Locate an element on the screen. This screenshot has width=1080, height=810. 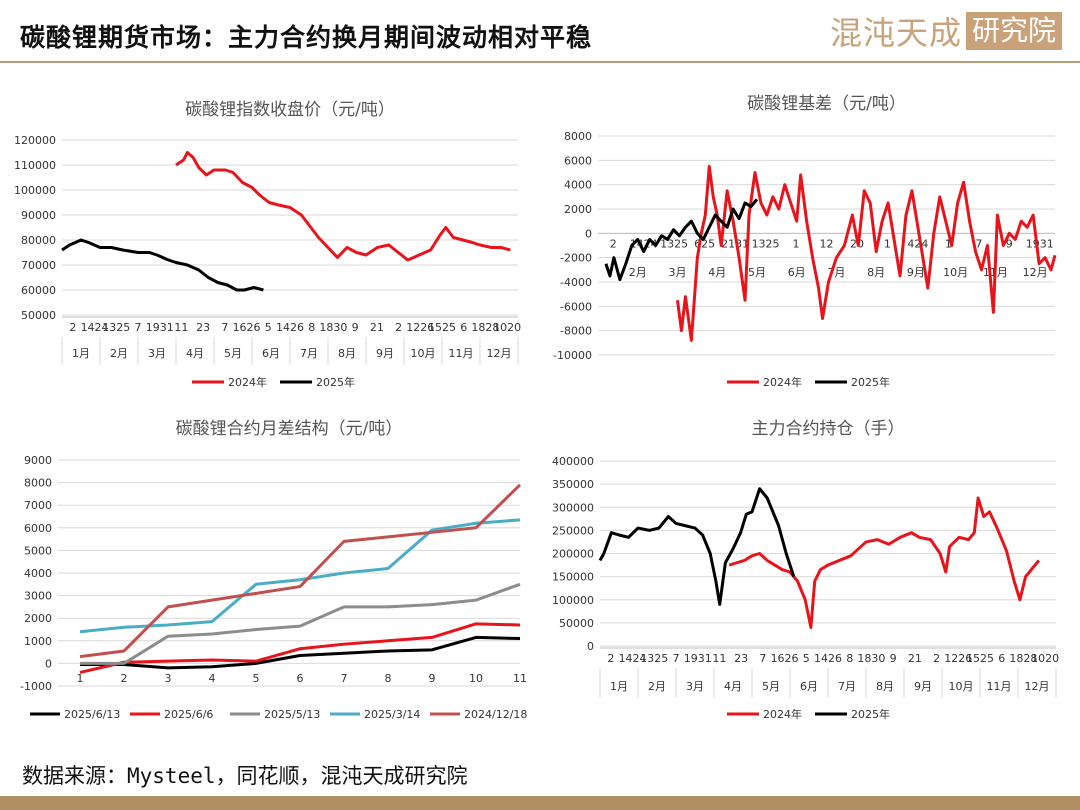
footer-bar is located at coordinates (540, 803).